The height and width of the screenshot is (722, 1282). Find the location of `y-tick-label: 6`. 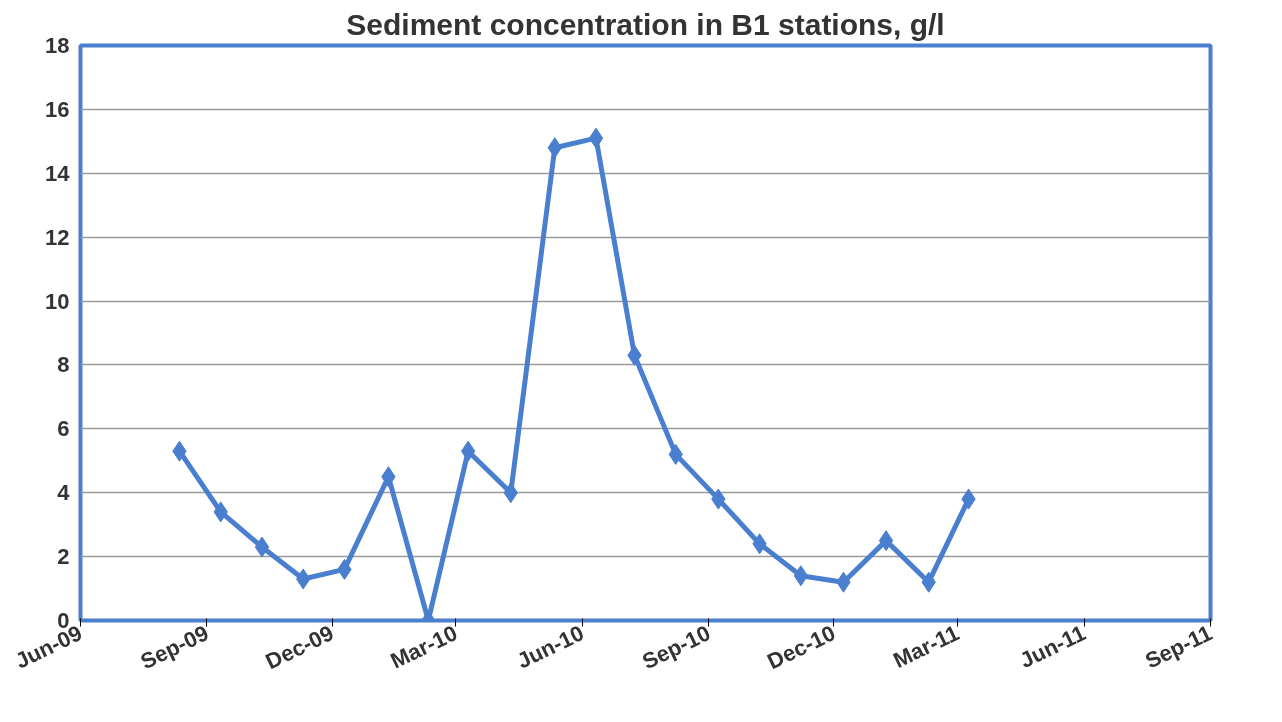

y-tick-label: 6 is located at coordinates (63, 429).